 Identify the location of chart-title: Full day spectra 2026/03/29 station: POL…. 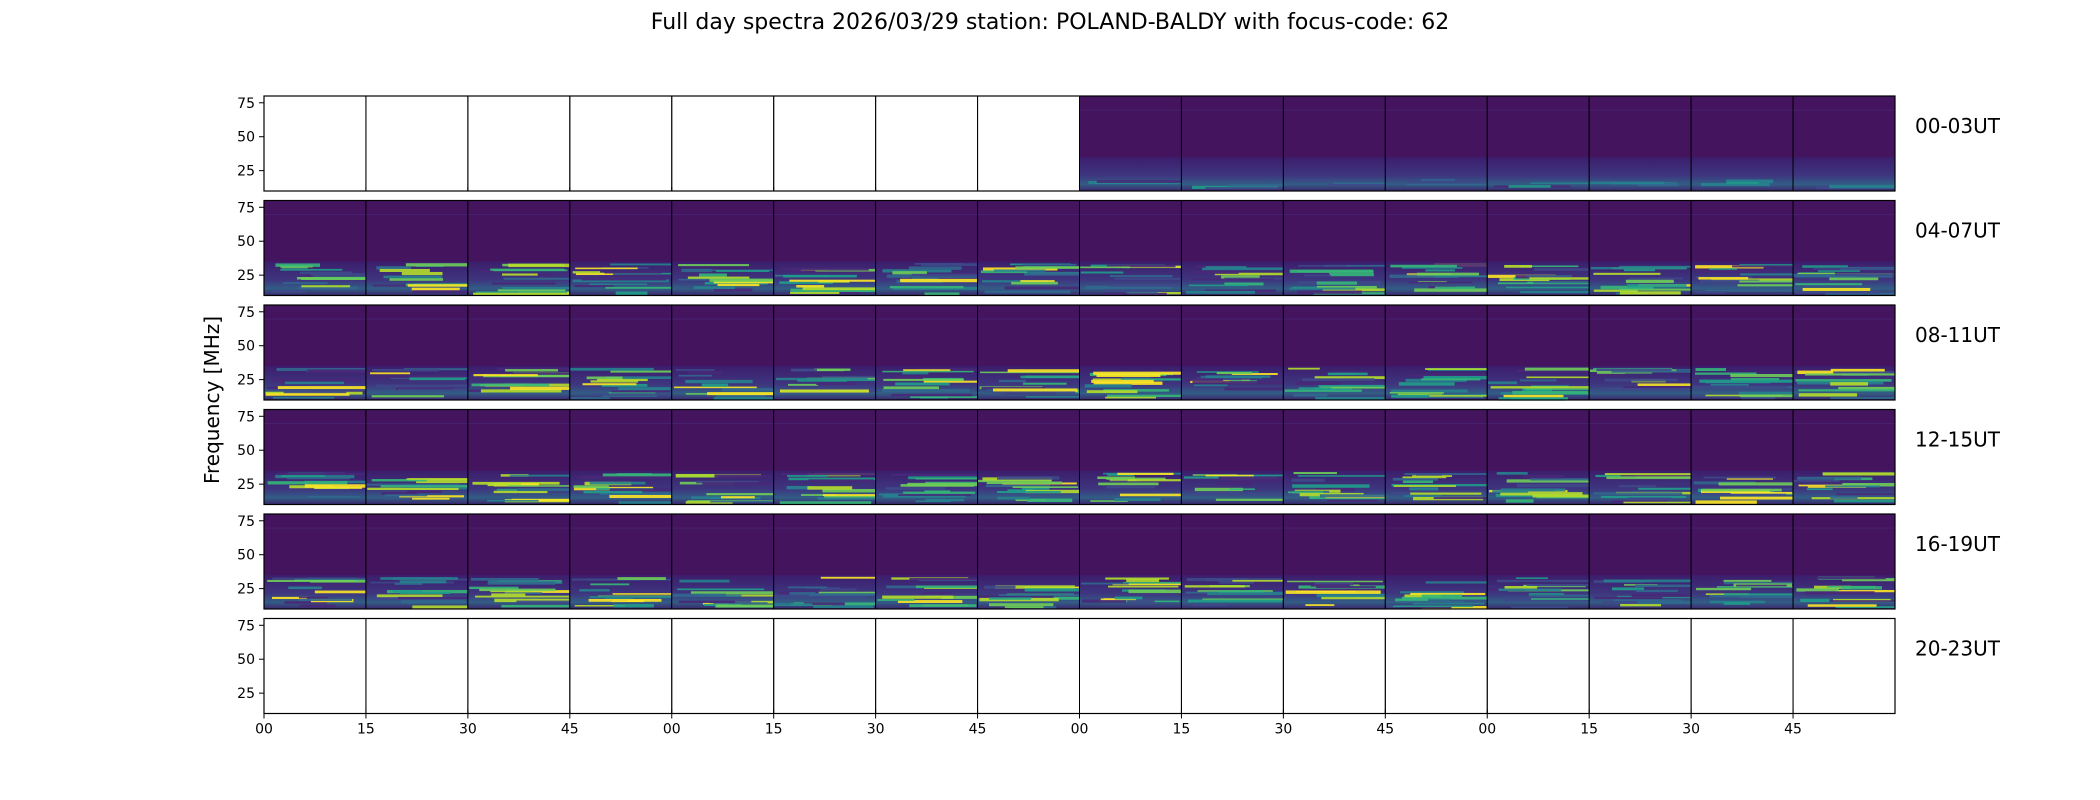
(1050, 22).